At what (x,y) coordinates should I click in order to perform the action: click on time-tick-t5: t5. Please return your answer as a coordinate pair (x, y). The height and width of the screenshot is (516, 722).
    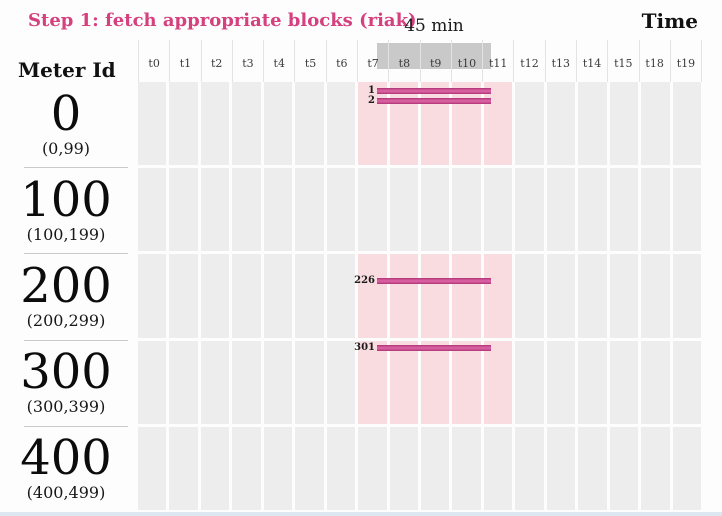
    Looking at the image, I should click on (309, 61).